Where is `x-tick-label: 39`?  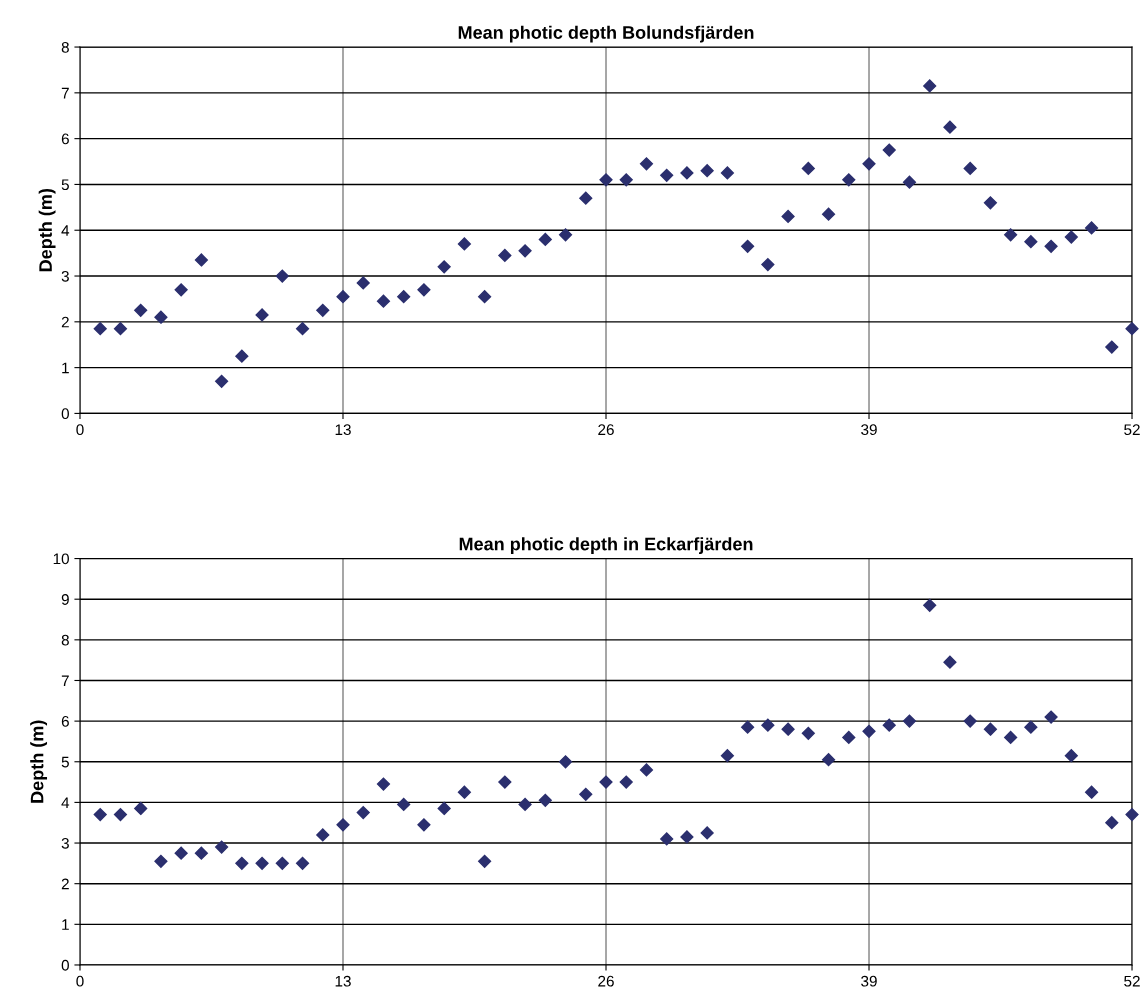
x-tick-label: 39 is located at coordinates (869, 981).